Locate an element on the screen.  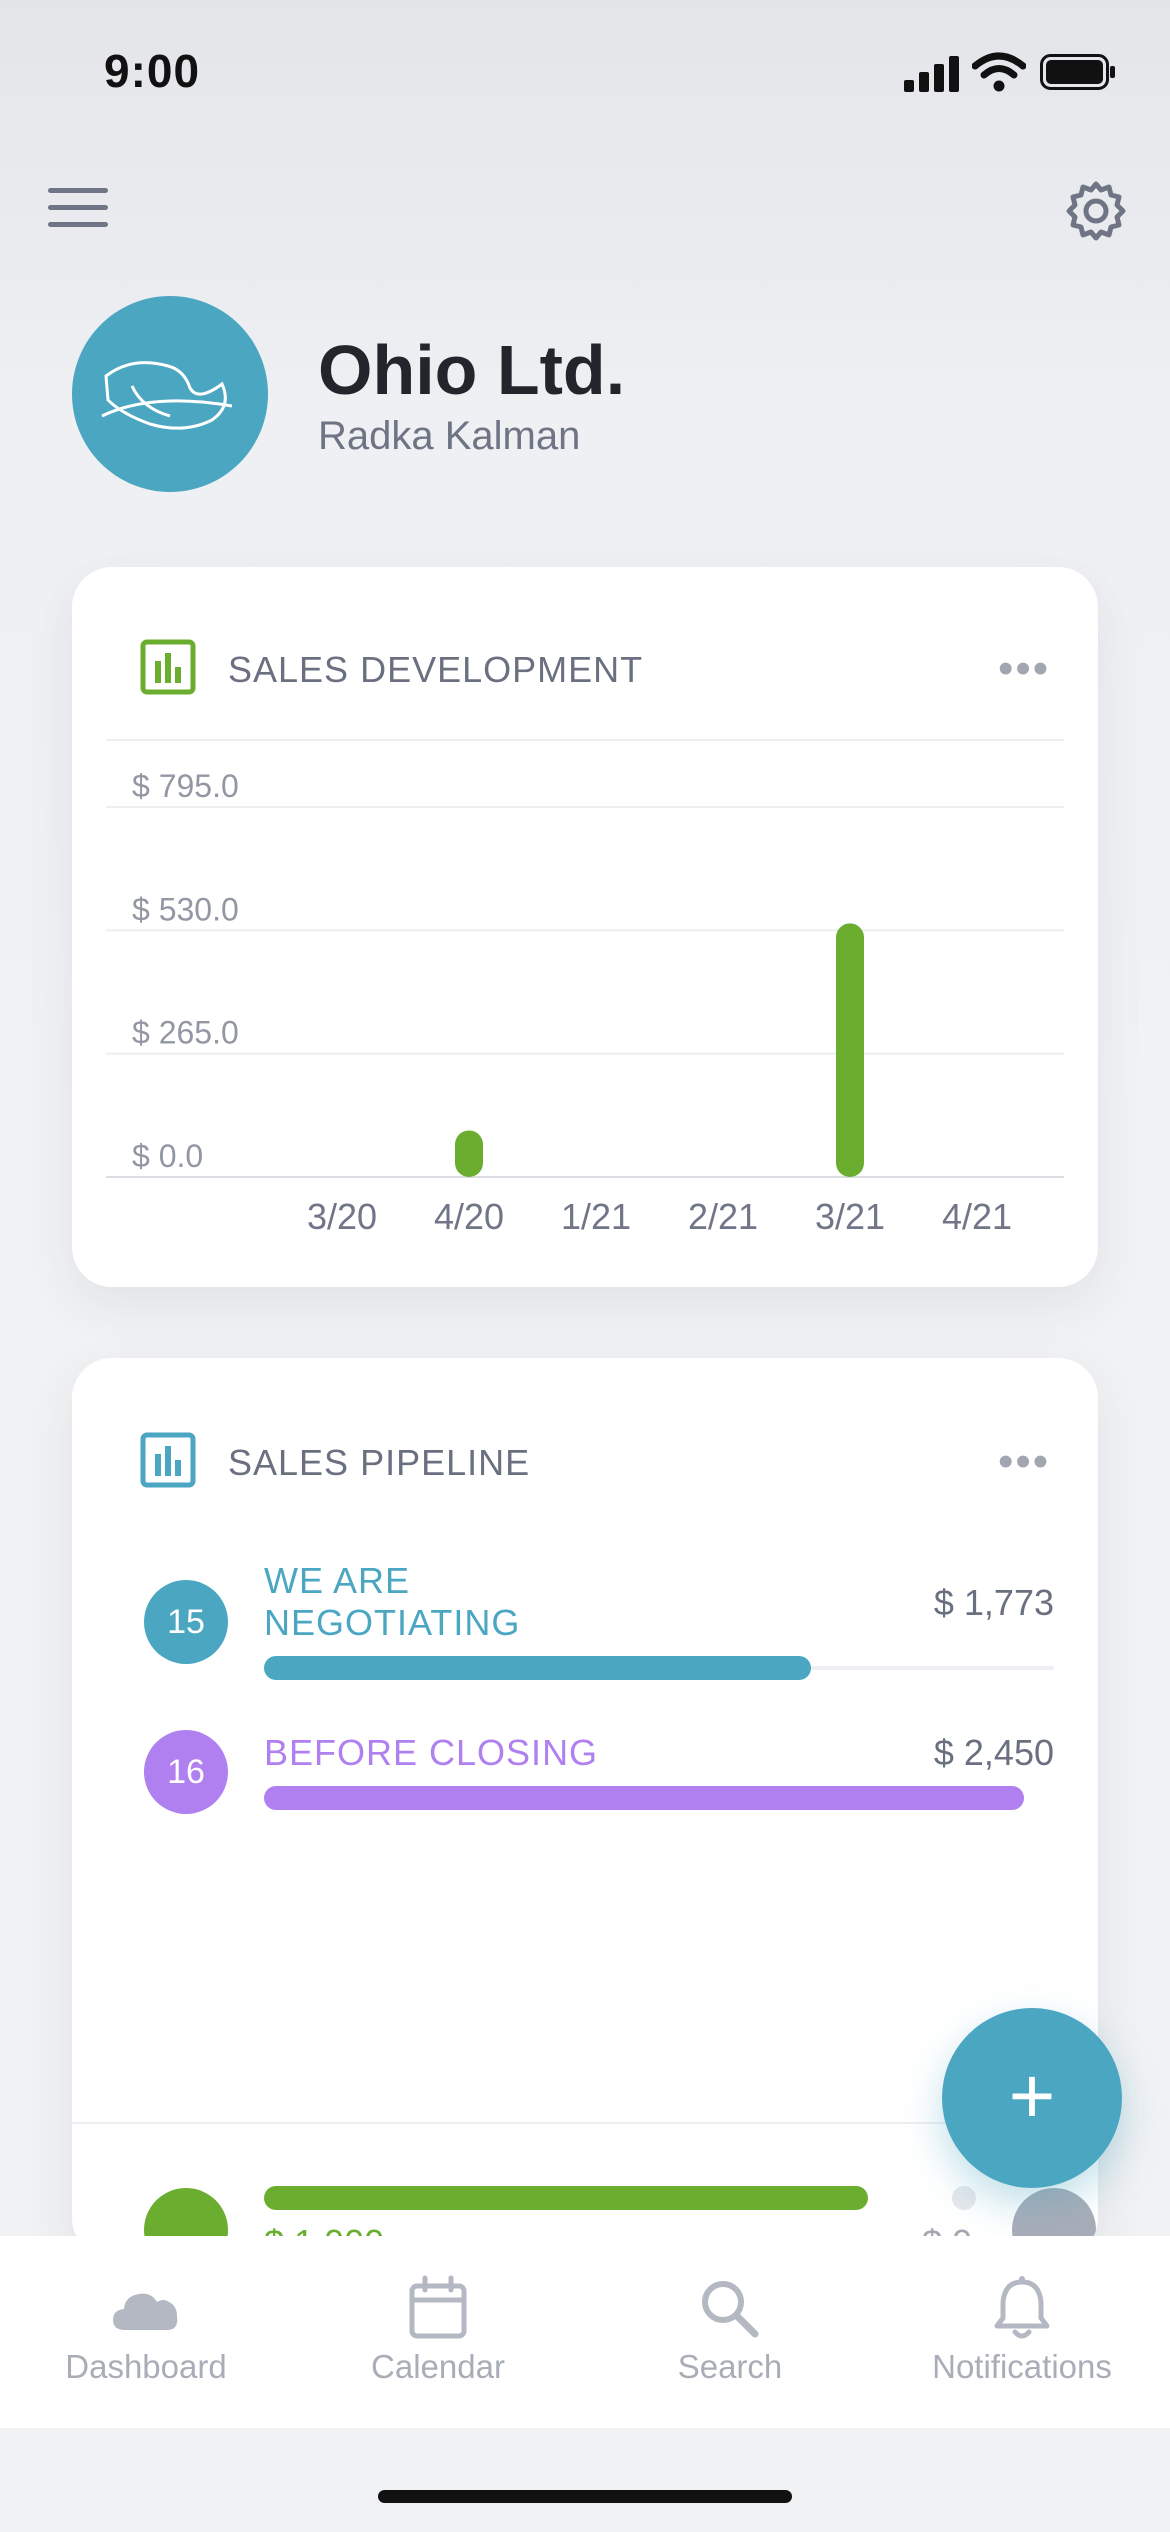
tab-search: Search is located at coordinates (730, 2332).